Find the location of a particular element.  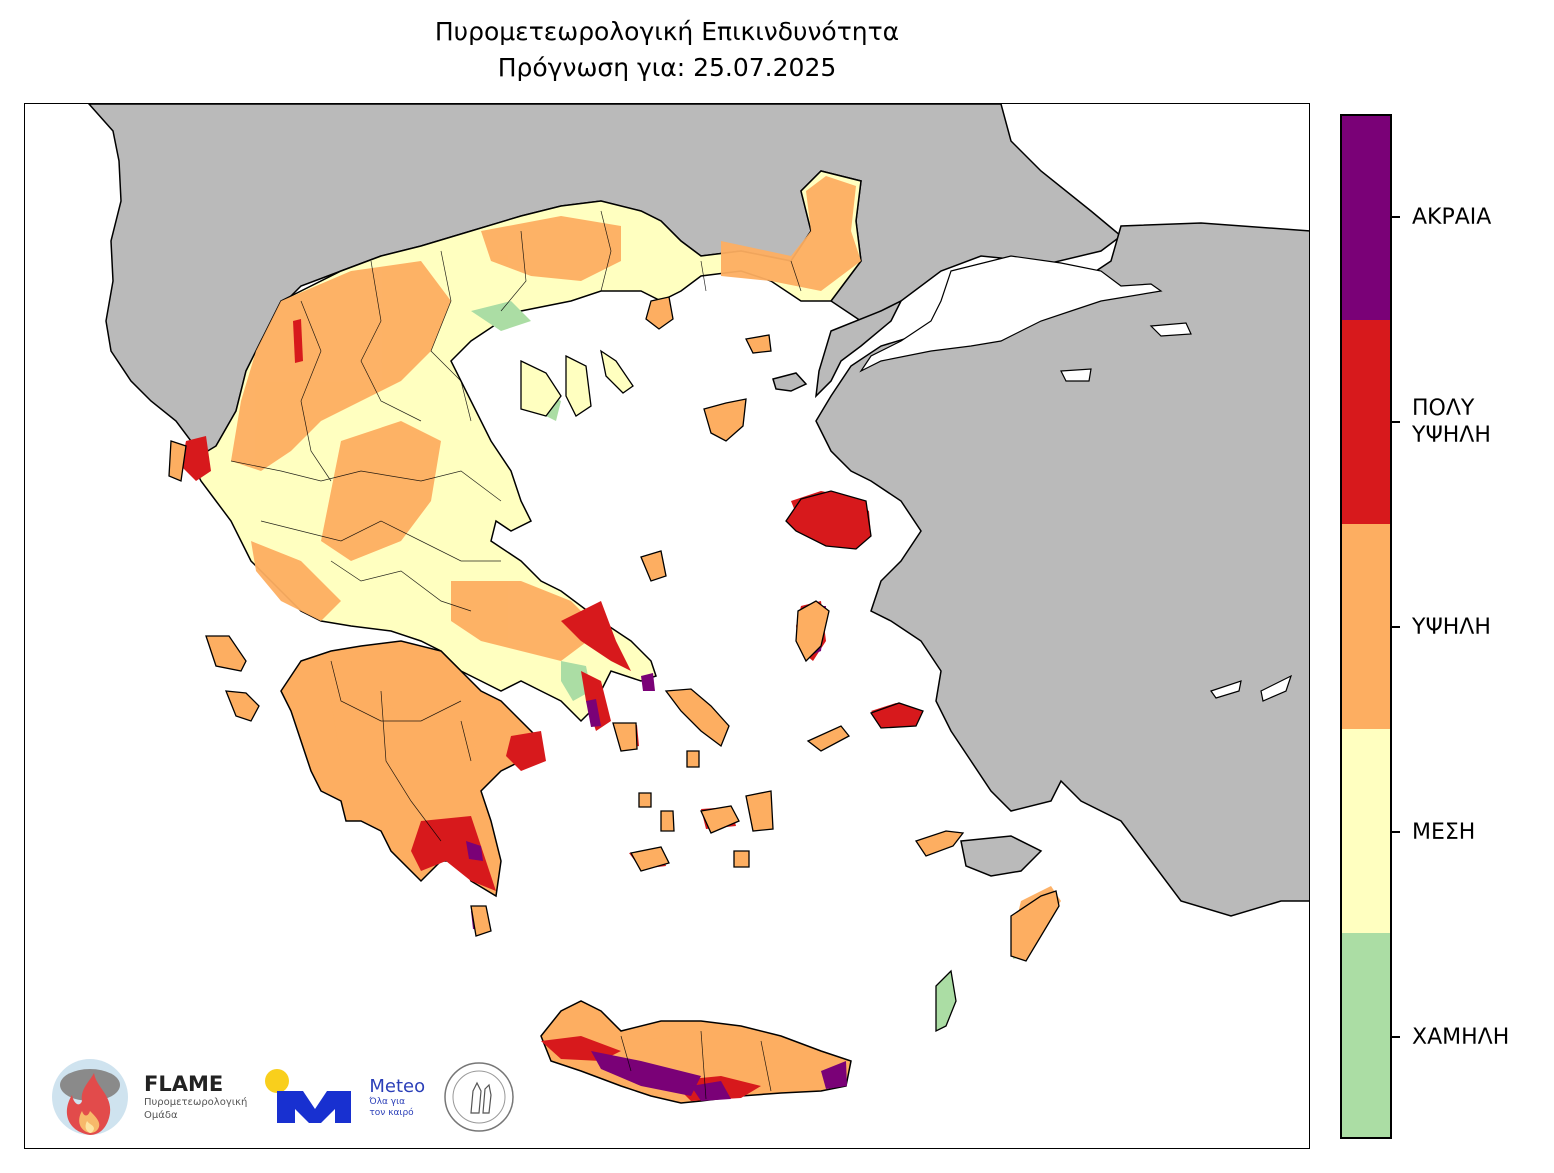

flame-name: FLAME is located at coordinates (184, 1084).